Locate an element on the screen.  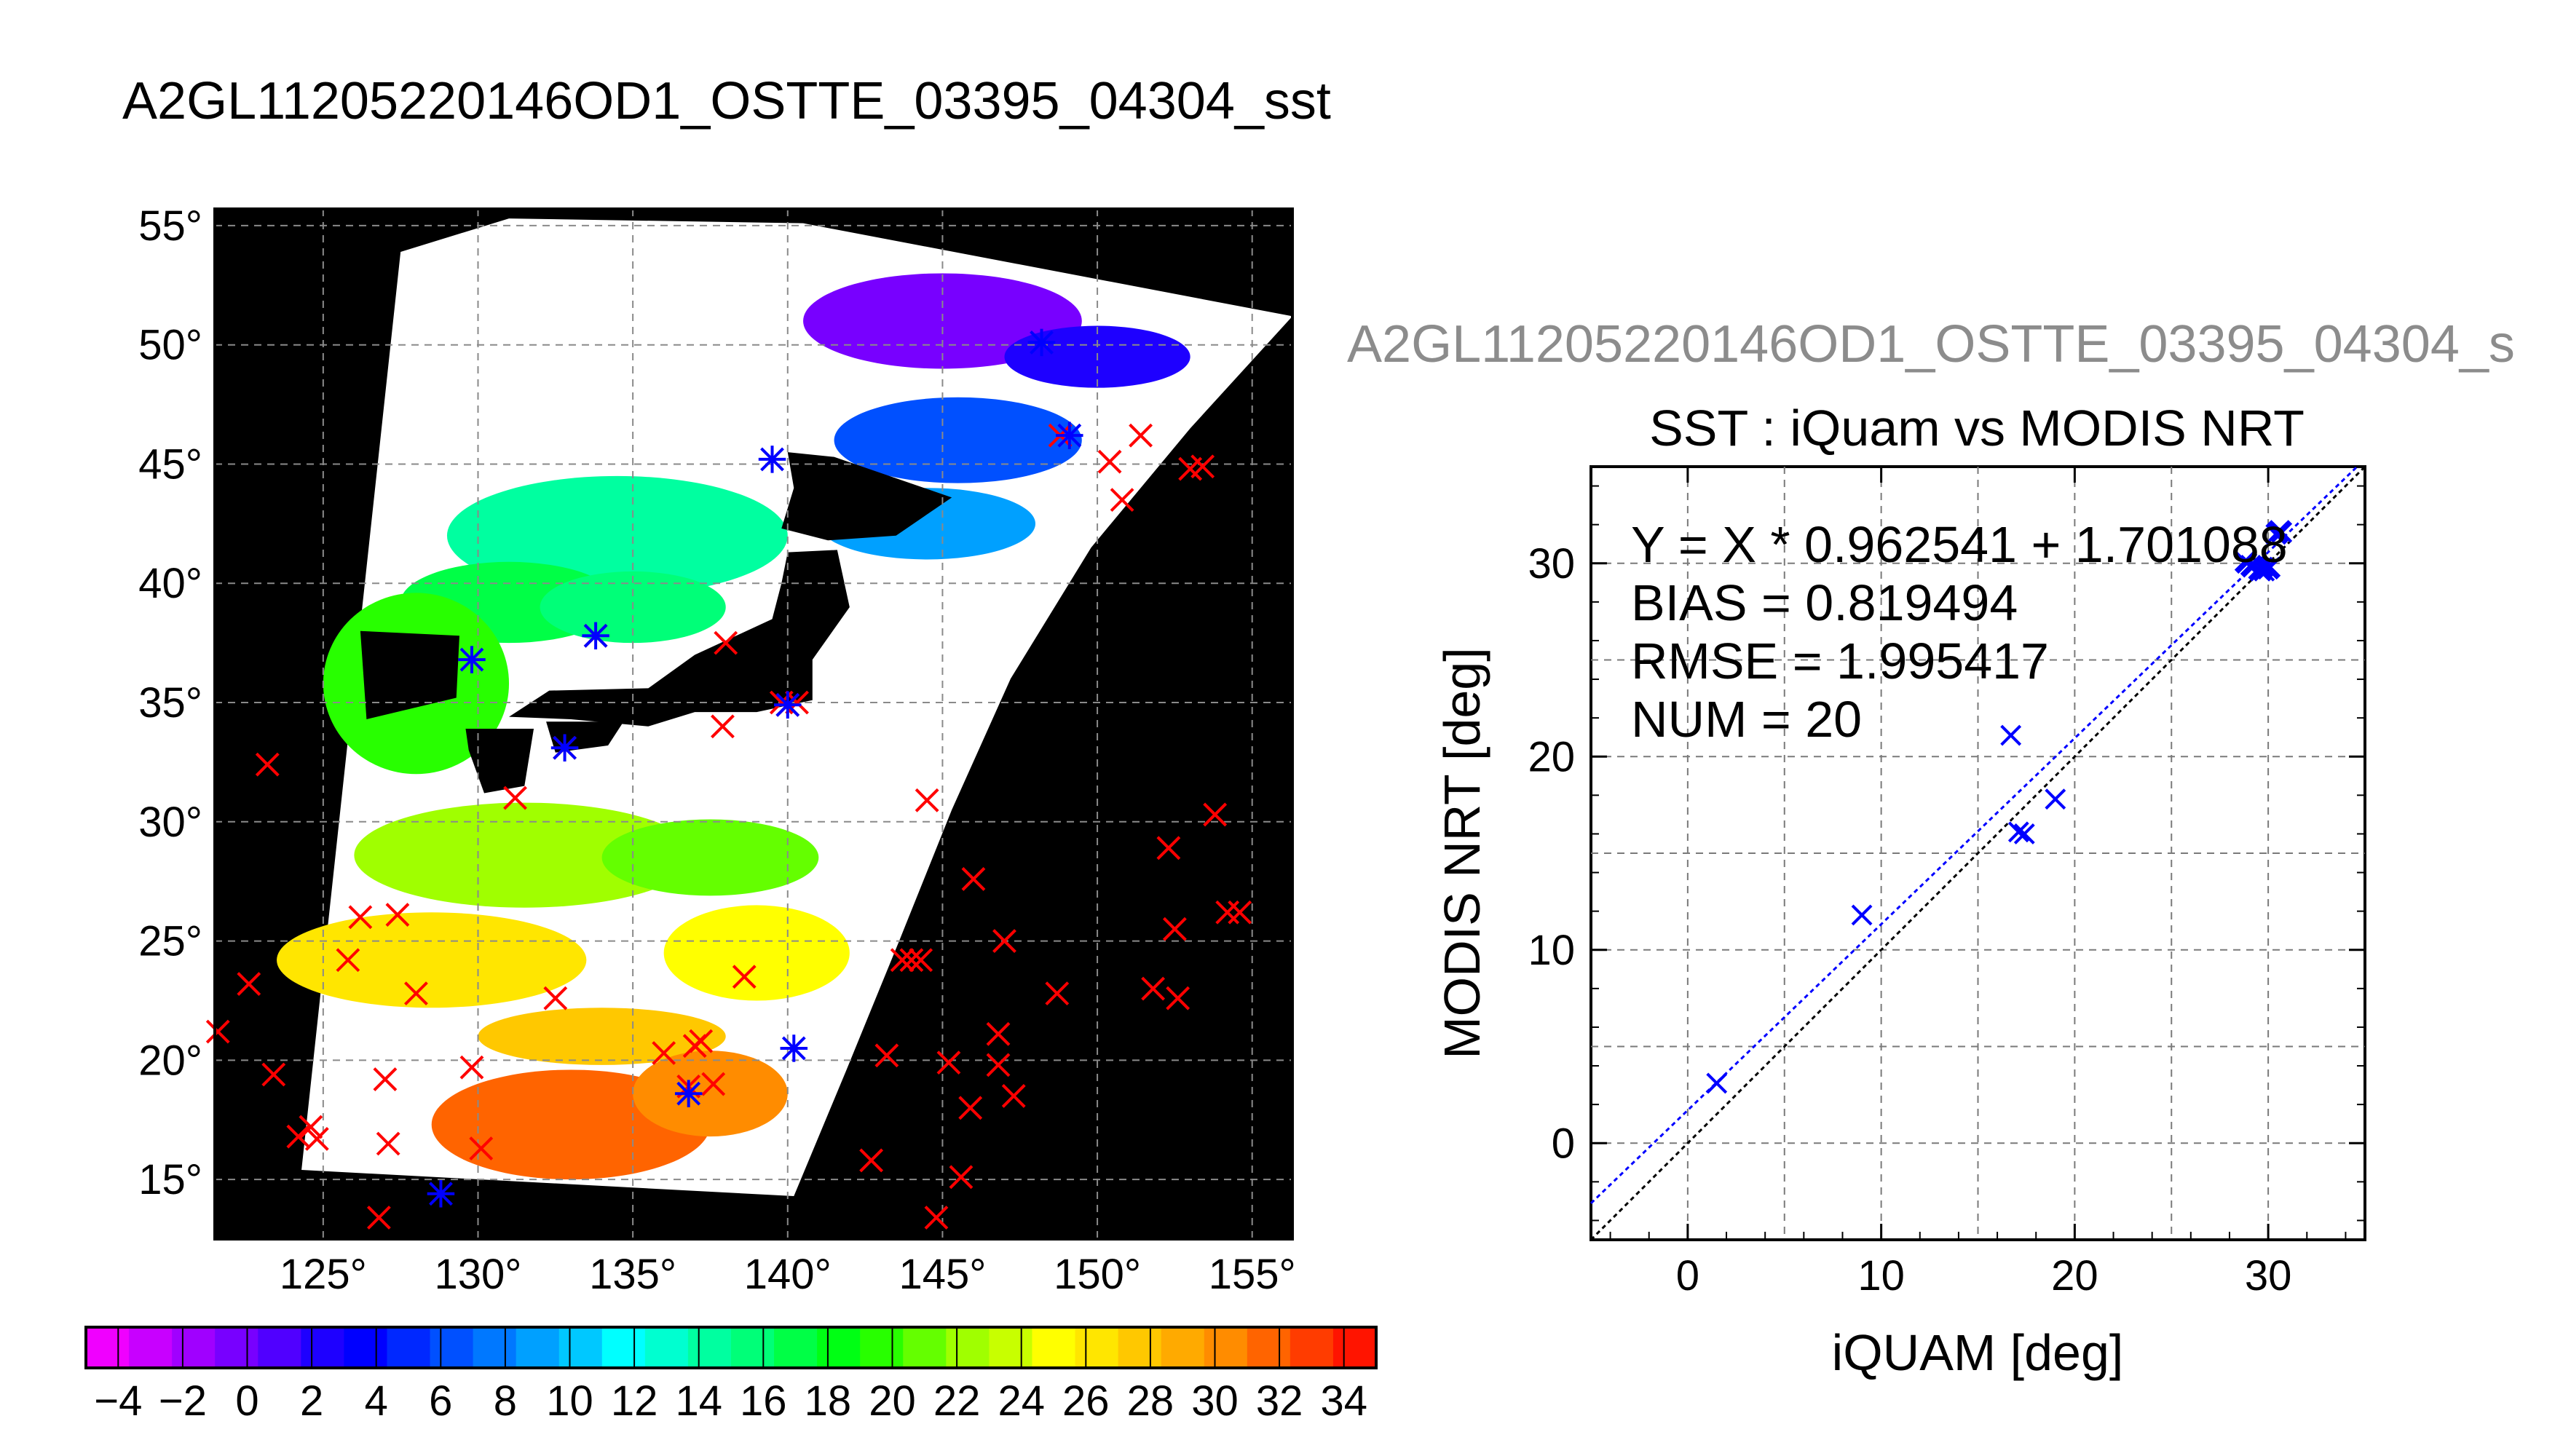
scatter-y-tick-label: 10 is located at coordinates (1551, 950).